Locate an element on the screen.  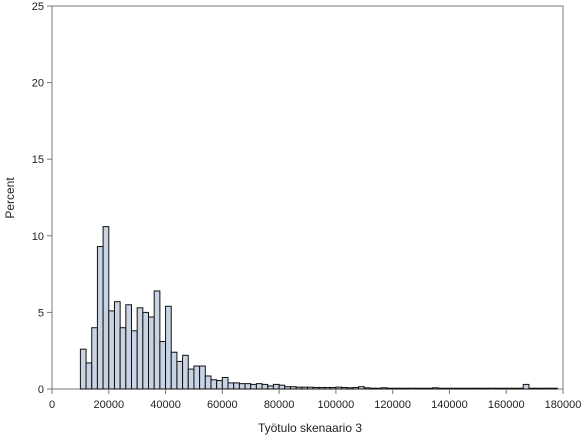
x-axis-title: Työtulo skenaario 3 is located at coordinates (310, 428).